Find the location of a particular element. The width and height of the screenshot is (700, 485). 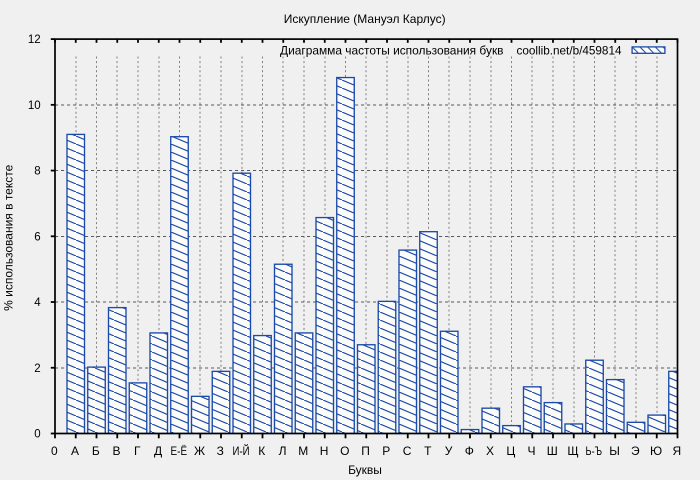

svg-text: А is located at coordinates (75, 451).